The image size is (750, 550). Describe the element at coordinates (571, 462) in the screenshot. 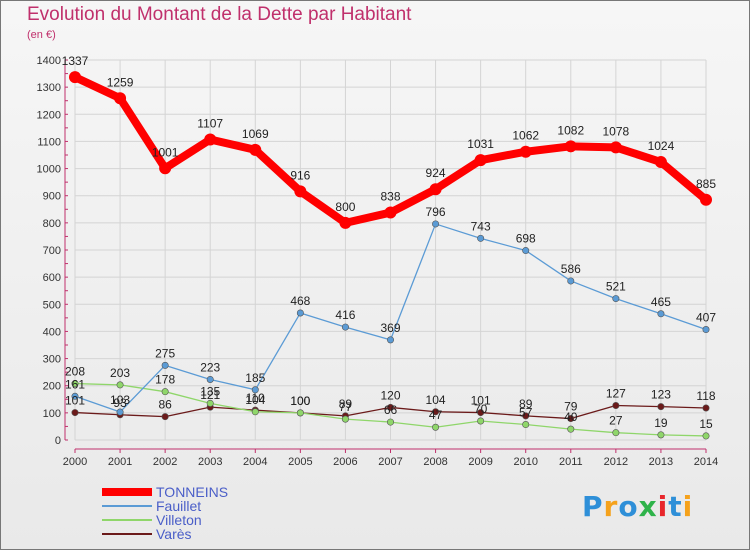

I see `x-tick-label: 2011` at that location.